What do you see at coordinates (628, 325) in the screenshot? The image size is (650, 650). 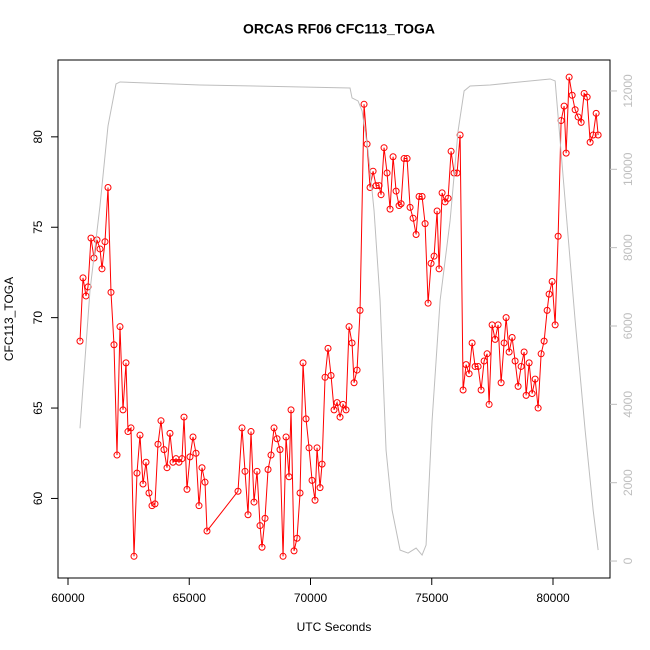 I see `y2-tick-label: 6000` at bounding box center [628, 325].